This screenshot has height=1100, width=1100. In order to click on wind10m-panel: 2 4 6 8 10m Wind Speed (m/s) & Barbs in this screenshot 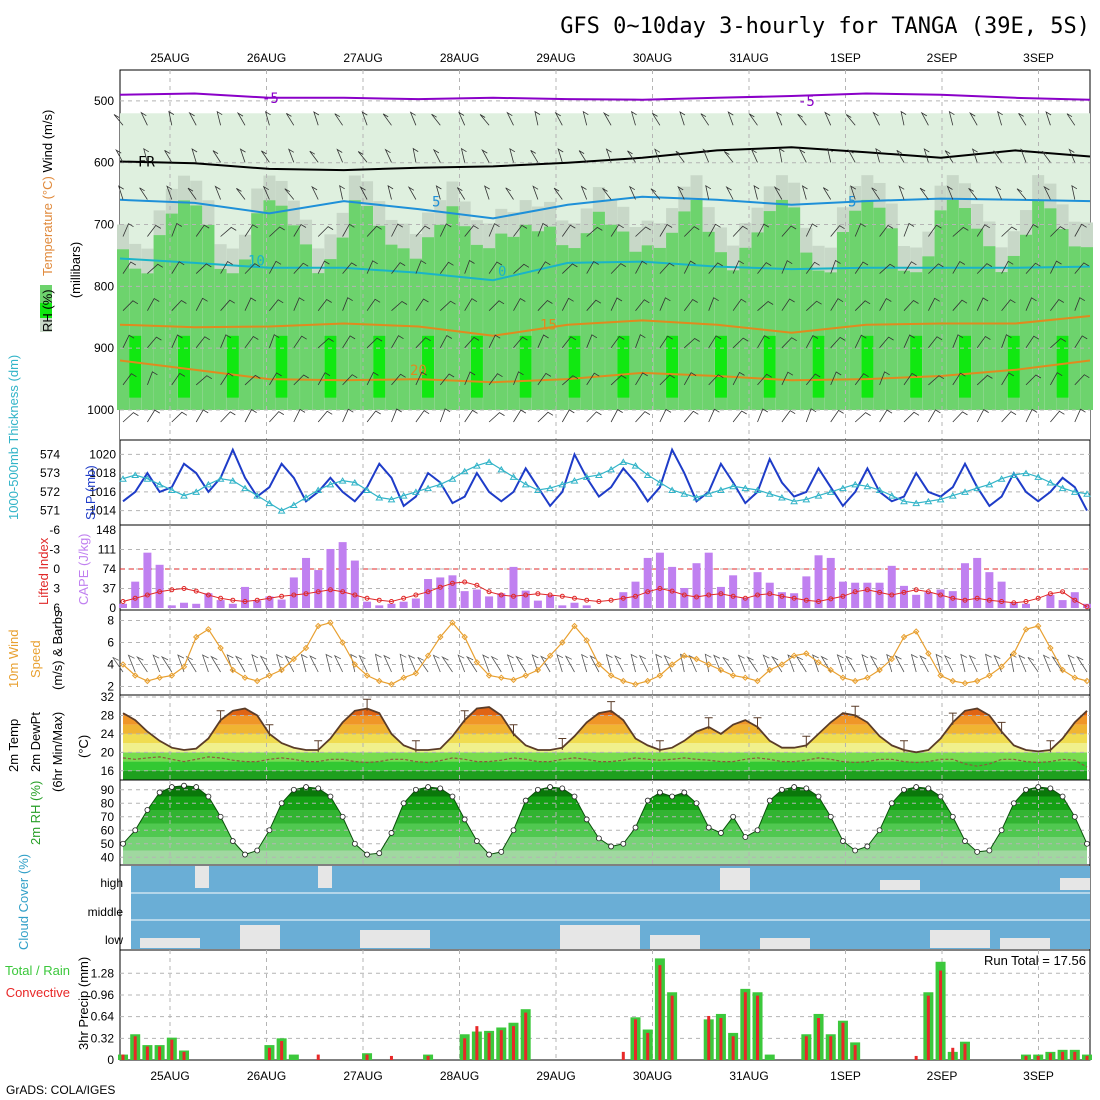, I will do `click(548, 652)`.